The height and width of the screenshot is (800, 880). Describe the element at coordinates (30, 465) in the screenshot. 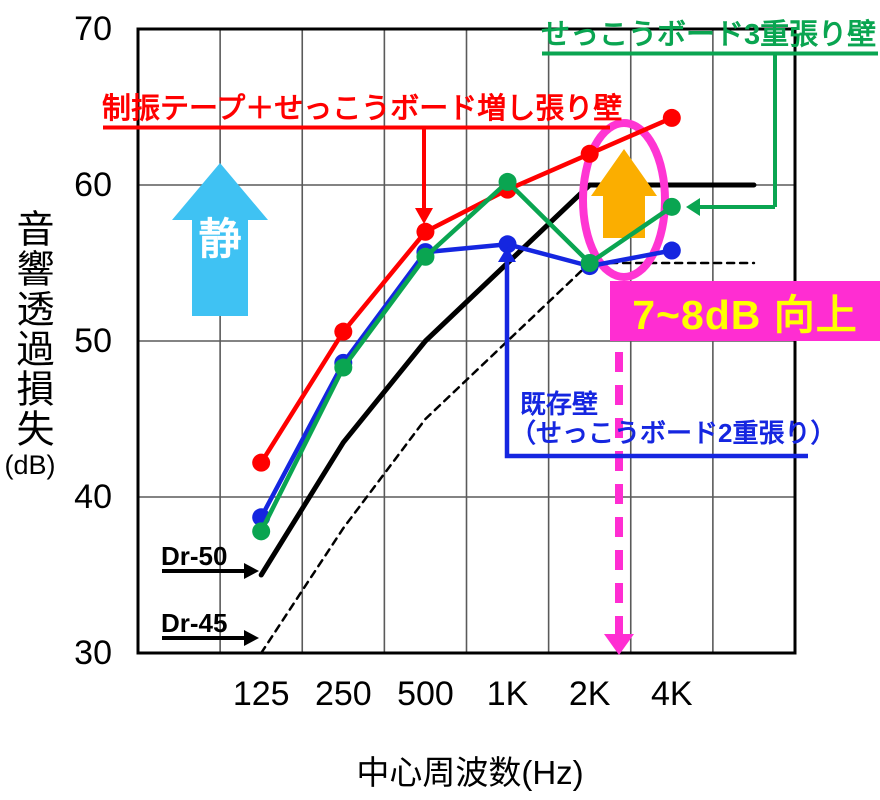

I see `y-axis-unit: (dB)` at that location.